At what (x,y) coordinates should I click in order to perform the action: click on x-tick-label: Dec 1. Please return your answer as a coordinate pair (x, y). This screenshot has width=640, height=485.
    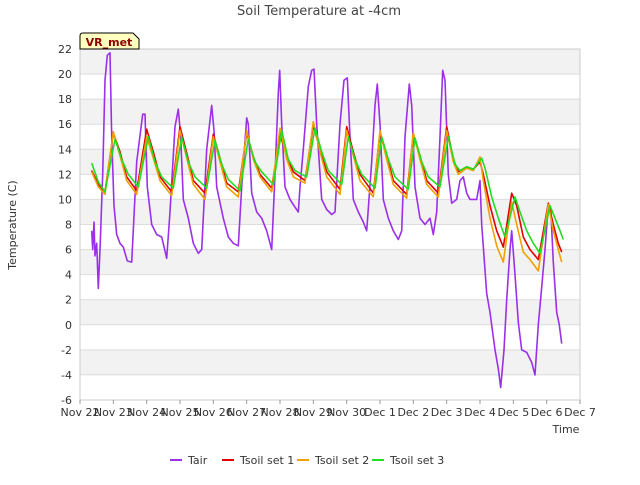
    Looking at the image, I should click on (380, 412).